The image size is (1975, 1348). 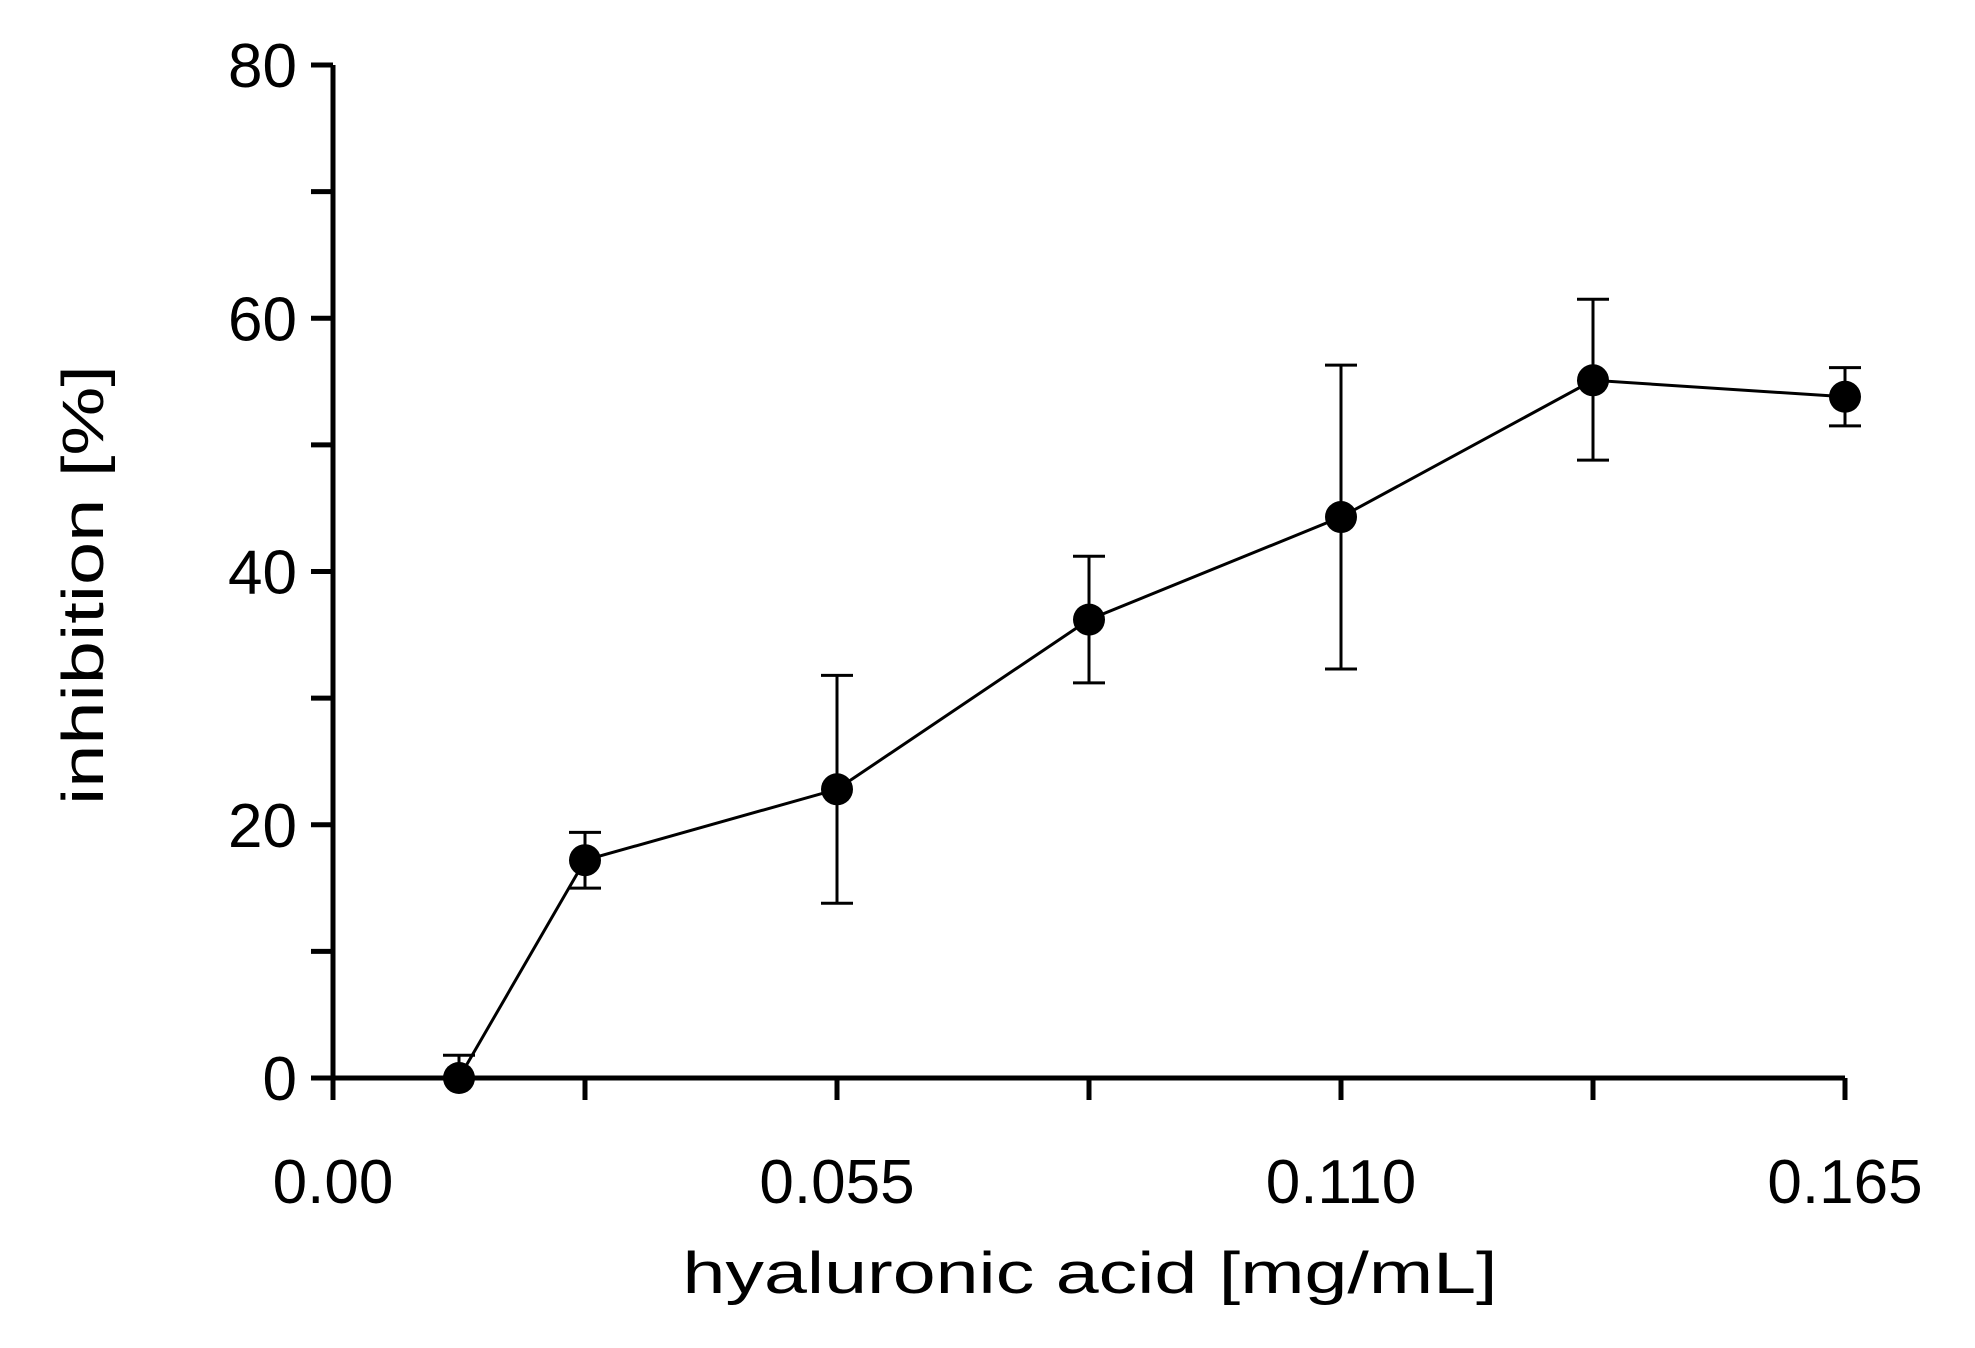 I want to click on y-tick-label: 40, so click(x=262, y=573).